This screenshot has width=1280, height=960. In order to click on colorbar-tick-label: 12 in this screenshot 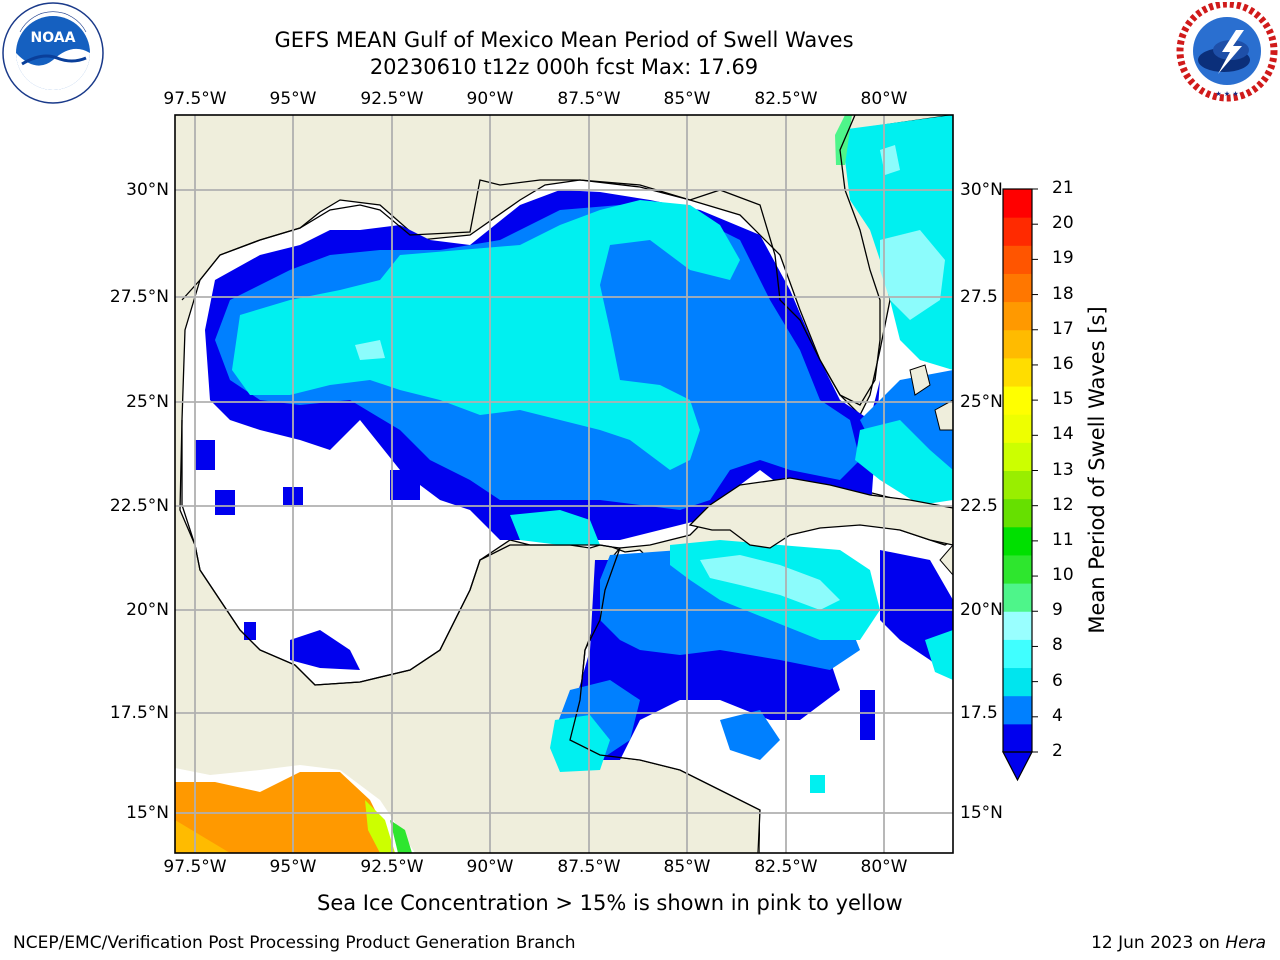, I will do `click(1063, 504)`.